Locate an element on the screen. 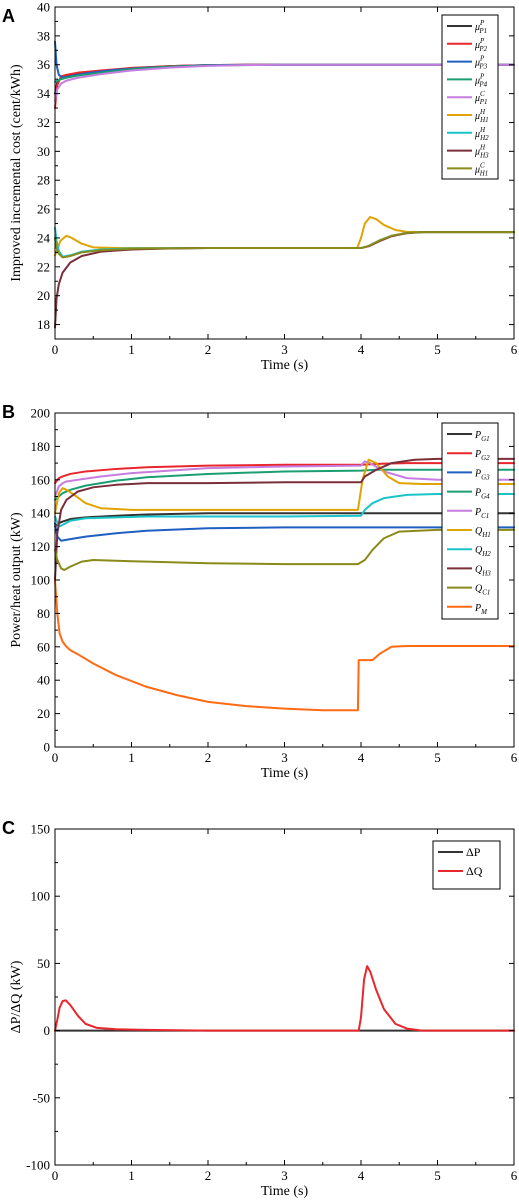 Image resolution: width=519 pixels, height=1203 pixels. panel-label: A is located at coordinates (8, 16).